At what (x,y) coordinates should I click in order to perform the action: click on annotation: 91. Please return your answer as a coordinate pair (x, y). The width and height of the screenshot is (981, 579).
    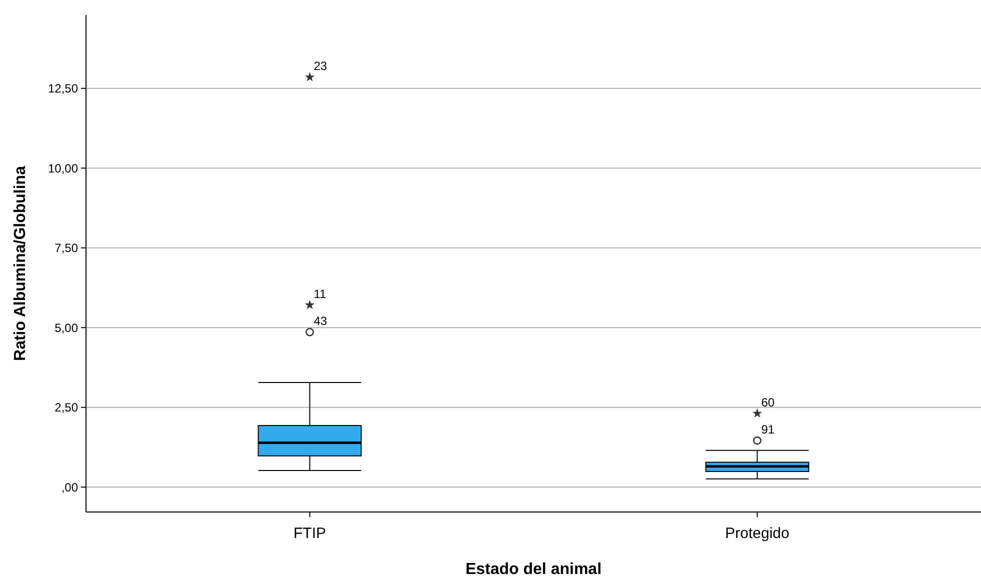
    Looking at the image, I should click on (768, 429).